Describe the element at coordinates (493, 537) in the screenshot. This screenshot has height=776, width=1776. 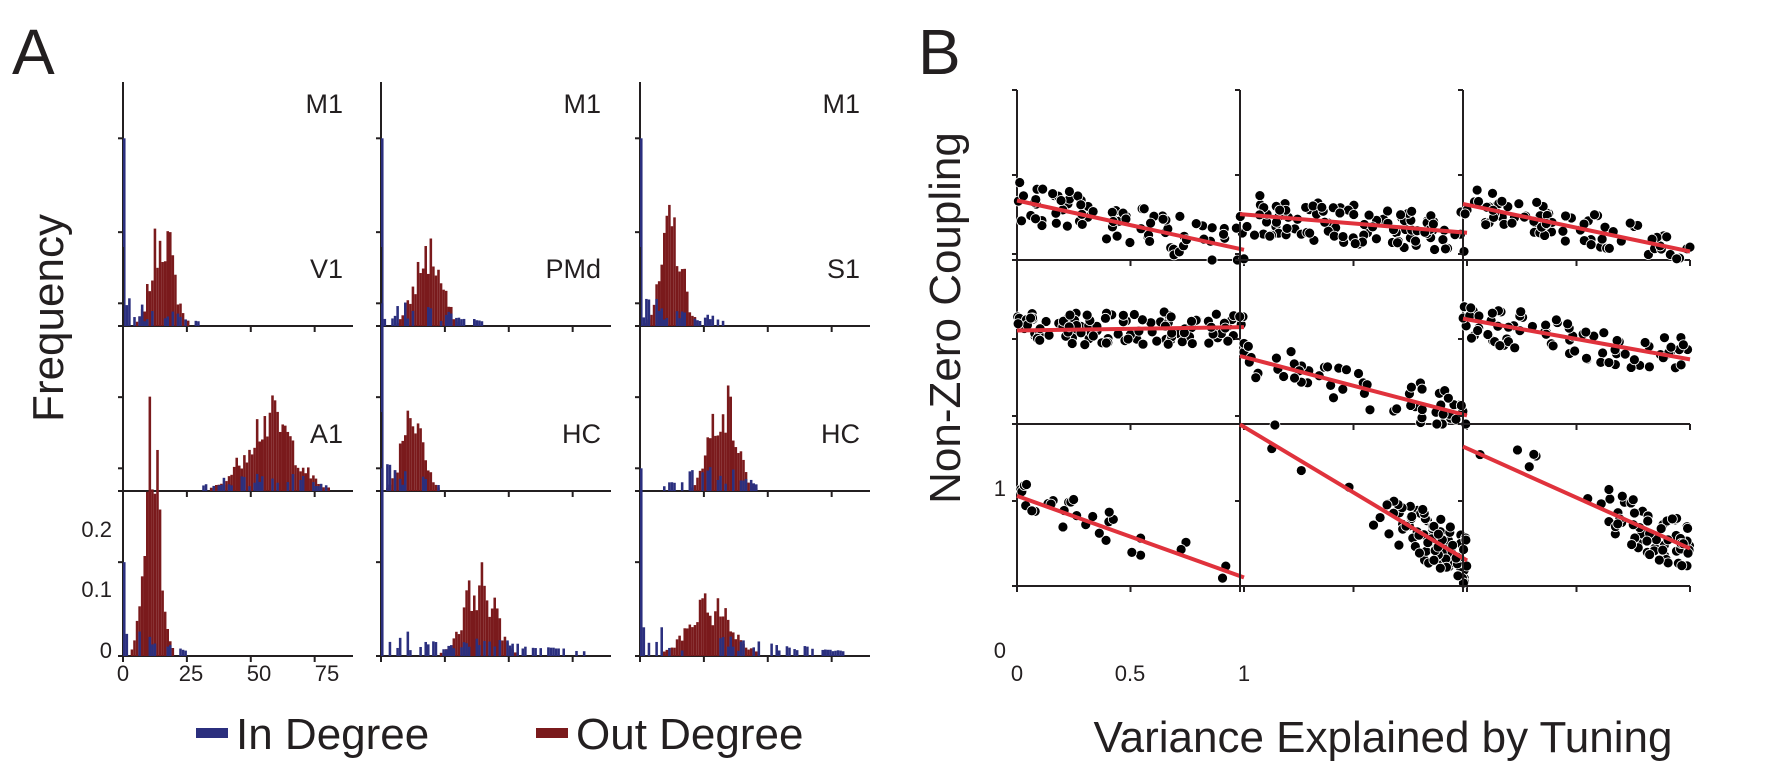
I see `histogram-subplot: HC` at that location.